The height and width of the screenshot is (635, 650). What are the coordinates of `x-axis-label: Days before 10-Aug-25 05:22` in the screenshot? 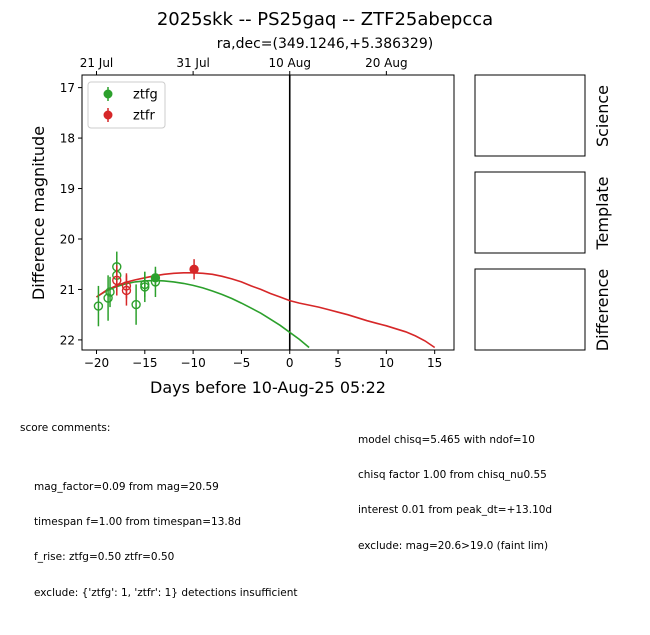 It's located at (268, 387).